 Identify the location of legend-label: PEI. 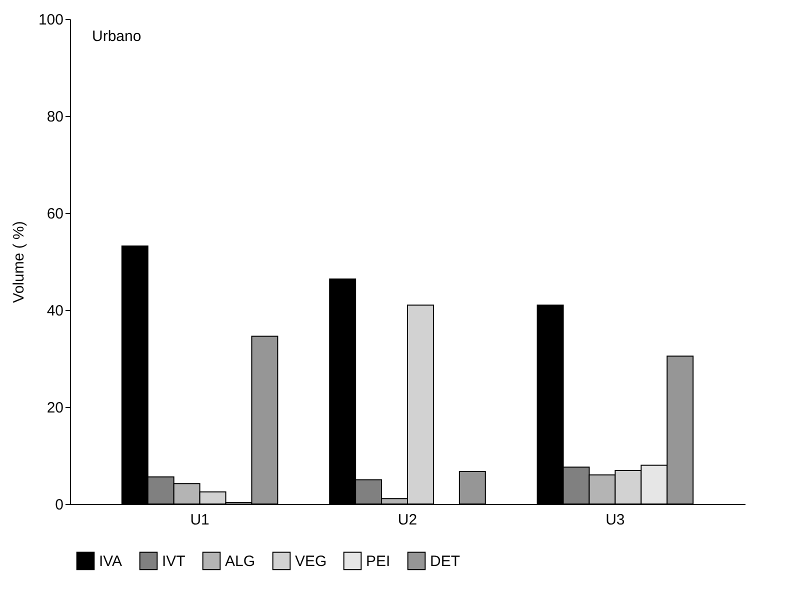
(378, 561).